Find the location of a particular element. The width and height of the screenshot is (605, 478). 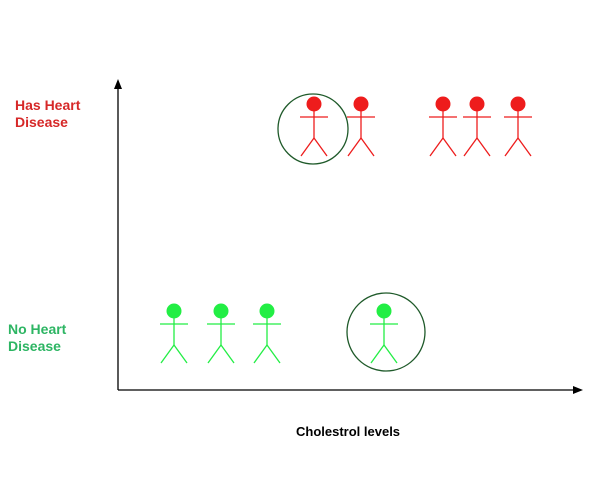

label-has-heart-disease-line1: Has Heart is located at coordinates (48, 105).